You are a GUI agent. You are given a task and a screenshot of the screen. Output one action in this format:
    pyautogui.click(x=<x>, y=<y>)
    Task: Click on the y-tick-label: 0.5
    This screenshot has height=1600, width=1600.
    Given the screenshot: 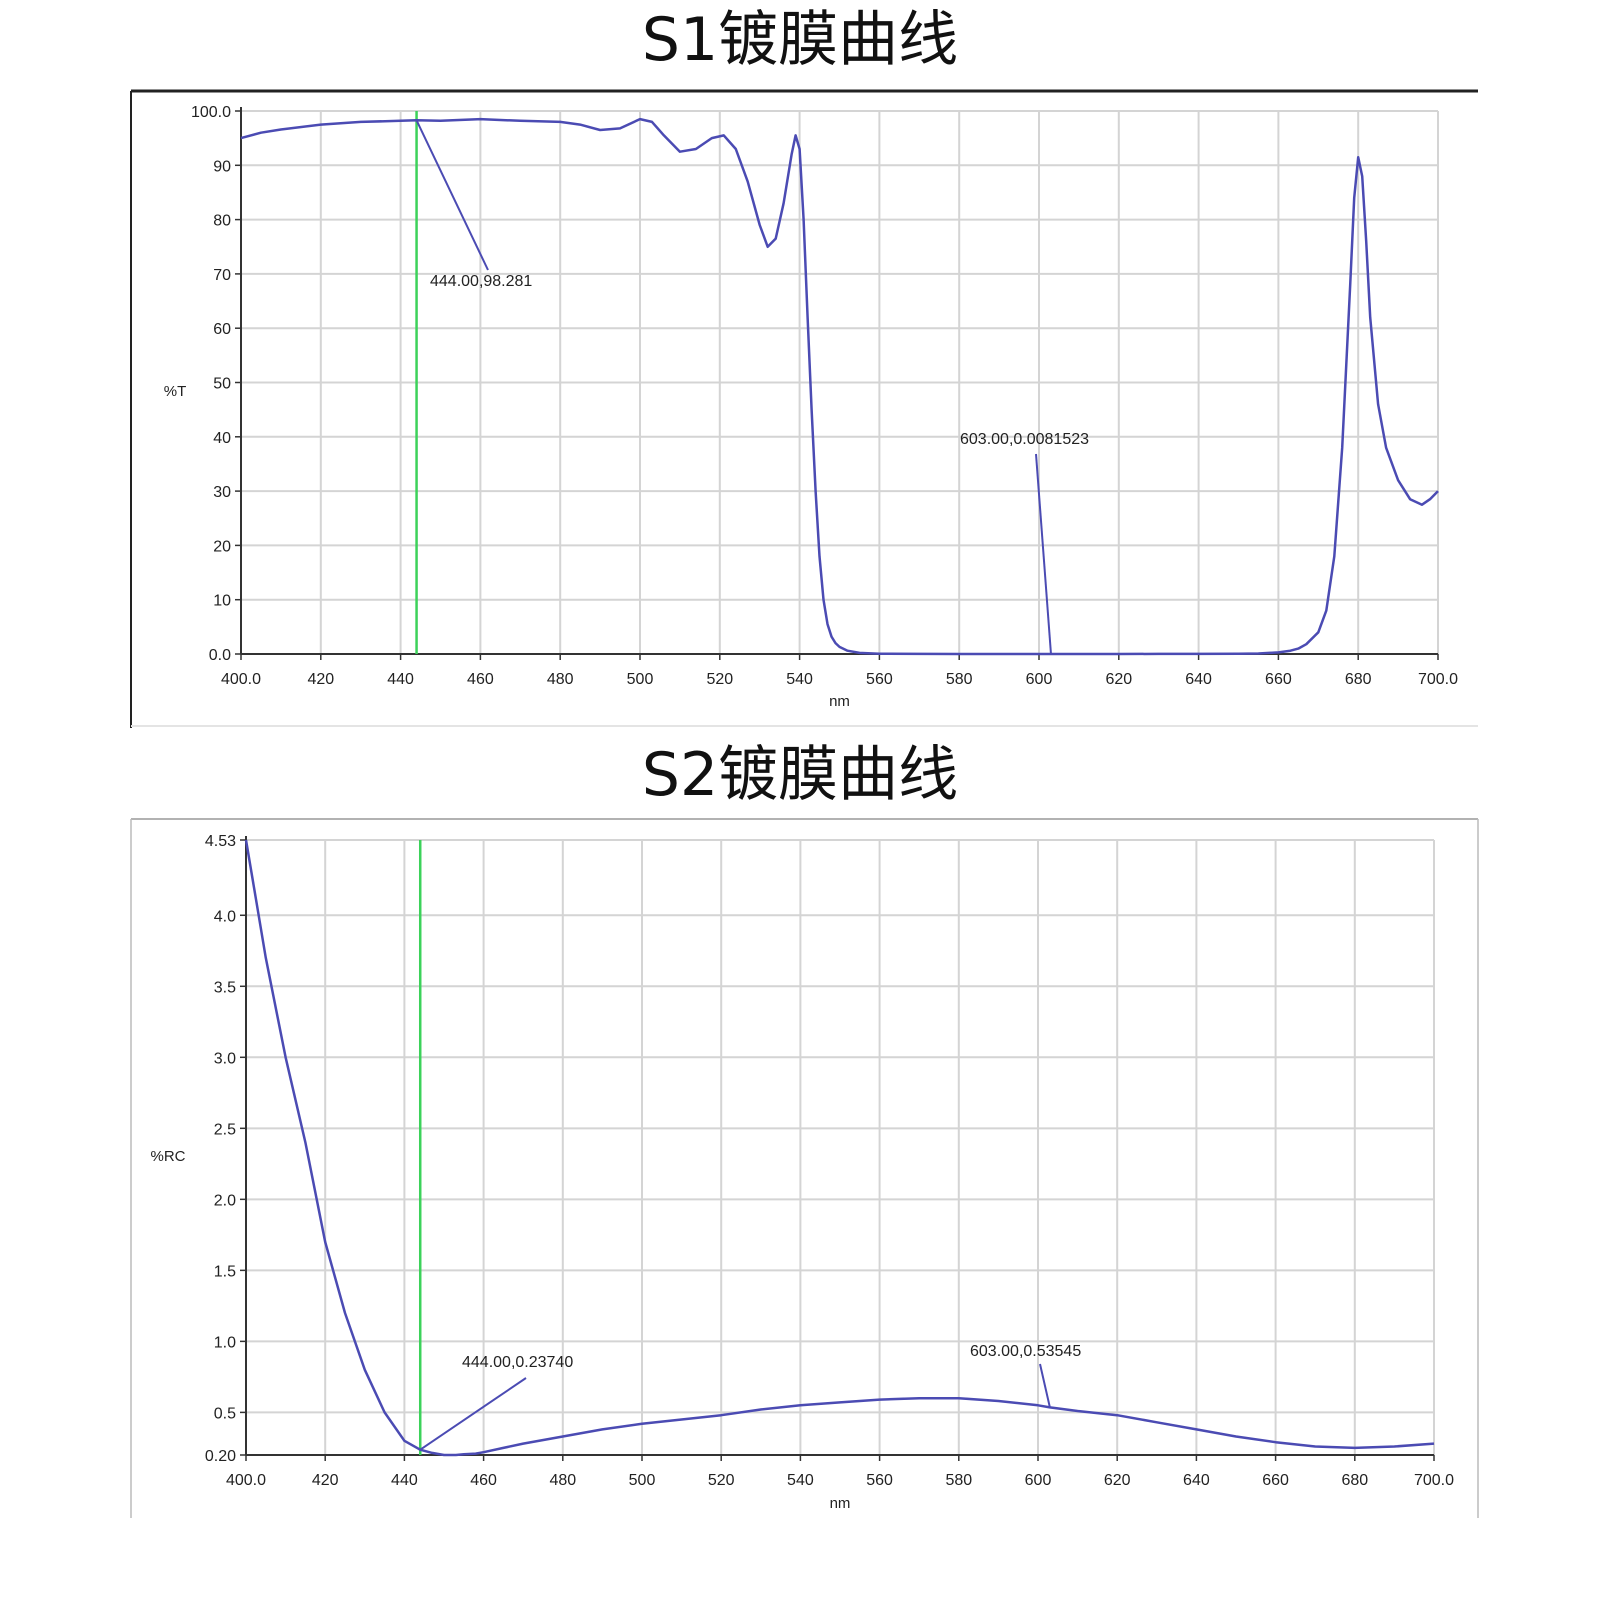 What is the action you would take?
    pyautogui.click(x=225, y=1413)
    